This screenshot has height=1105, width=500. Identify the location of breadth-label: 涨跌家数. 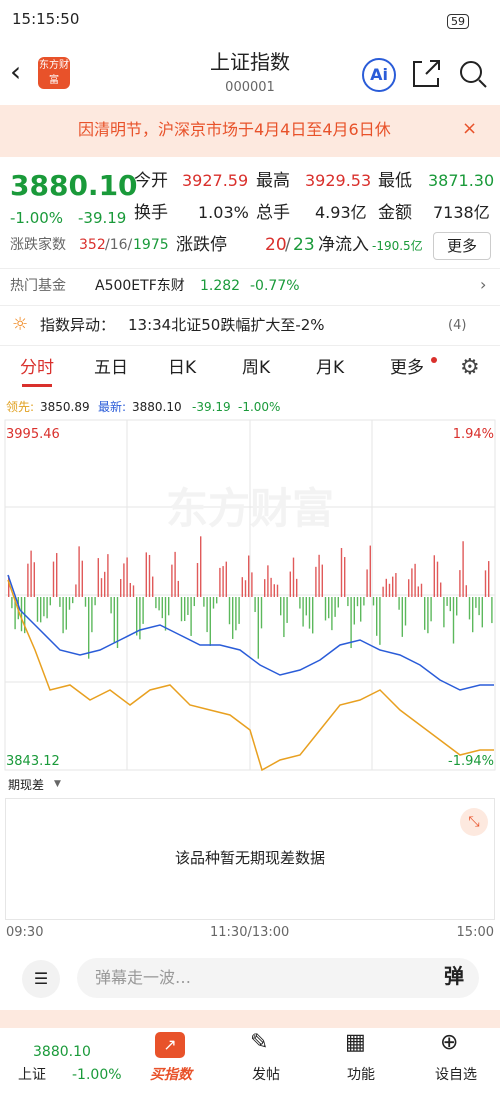
(38, 245).